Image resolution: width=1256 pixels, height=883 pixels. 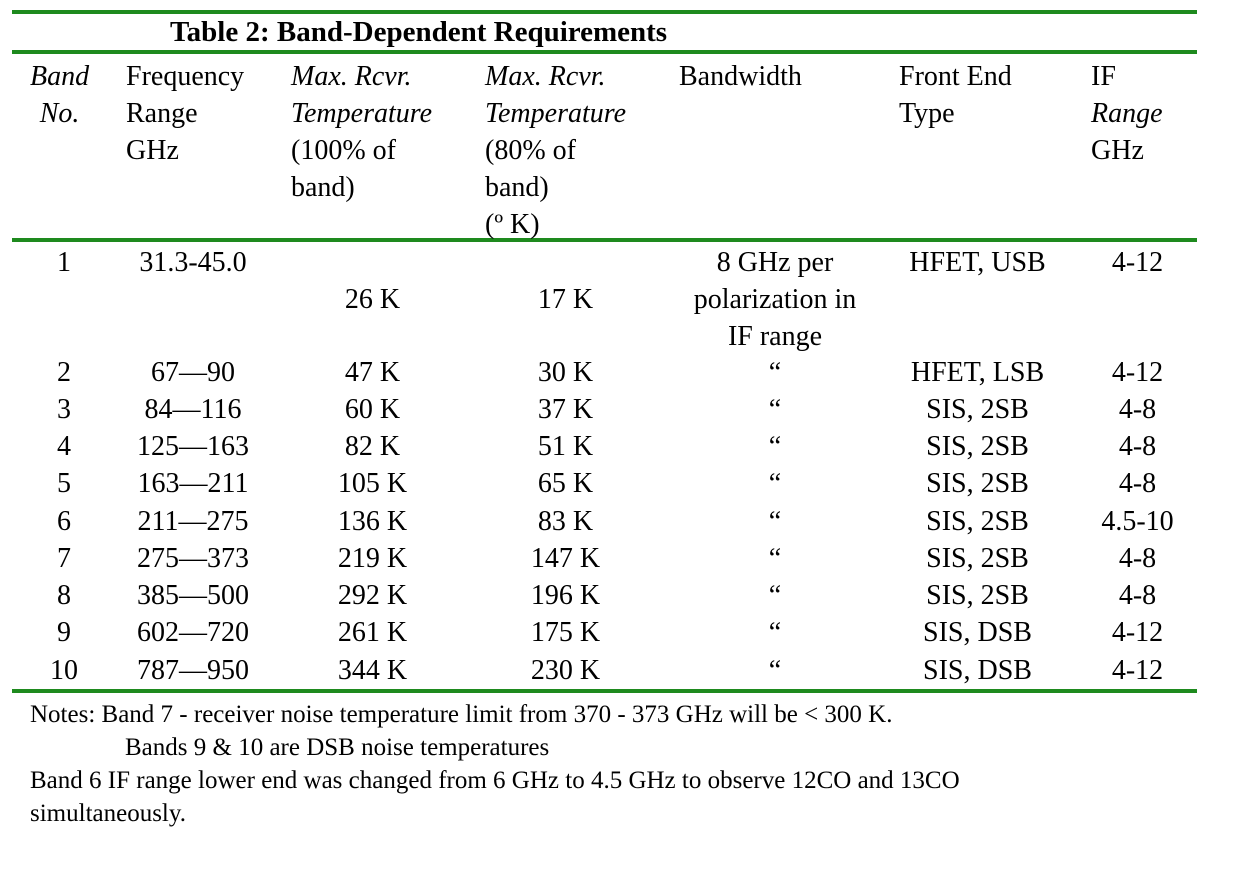 I want to click on table-row-band-6: 6 211—275 136 K 83 K “ SIS, 2SB 4.5-10, so click(x=628, y=521).